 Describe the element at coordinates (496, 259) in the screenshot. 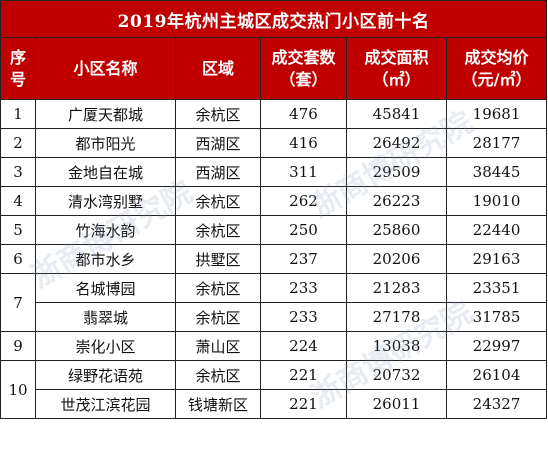

I see `price-cell: 29163` at that location.